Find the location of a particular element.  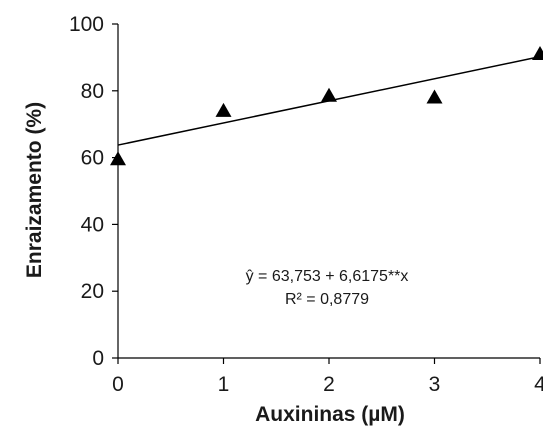

x-axis-ticks: 0 1 2 3 4 is located at coordinates (327, 377).